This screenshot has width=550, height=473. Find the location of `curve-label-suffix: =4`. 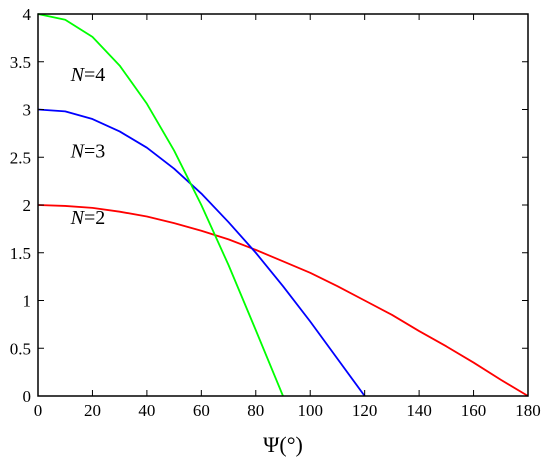

curve-label-suffix: =4 is located at coordinates (94, 75).